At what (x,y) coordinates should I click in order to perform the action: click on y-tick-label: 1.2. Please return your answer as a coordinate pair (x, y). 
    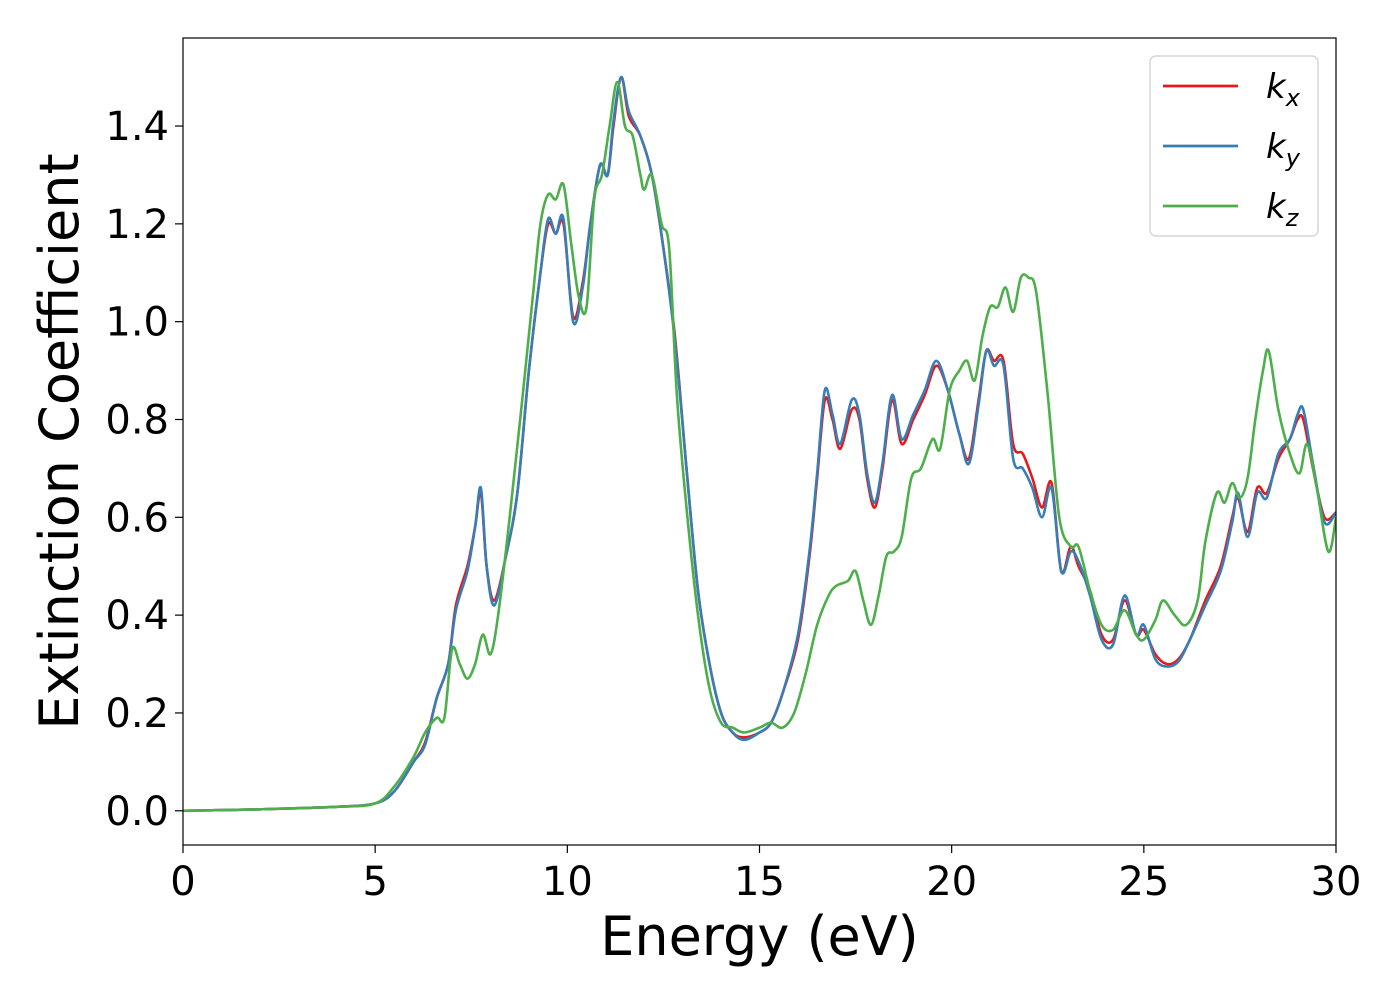
    Looking at the image, I should click on (137, 225).